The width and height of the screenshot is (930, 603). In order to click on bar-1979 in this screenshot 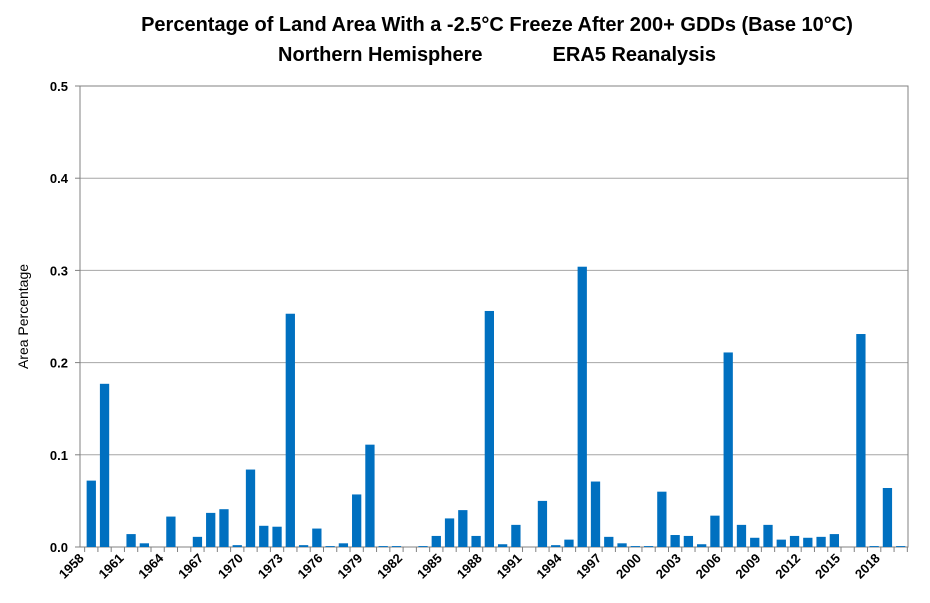, I will do `click(357, 520)`.